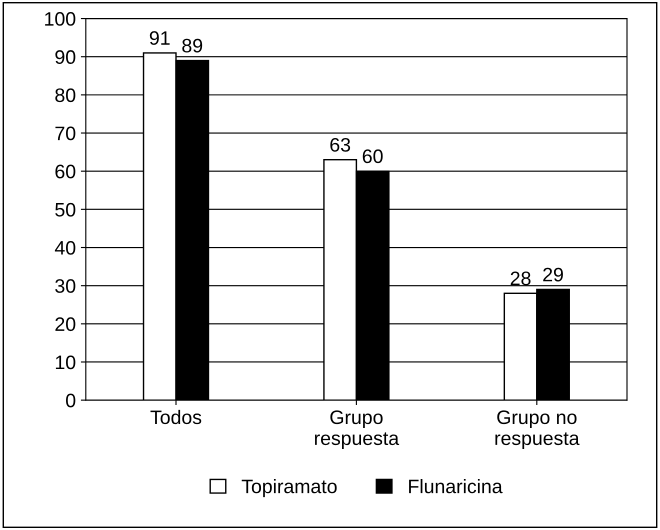  What do you see at coordinates (66, 362) in the screenshot?
I see `y-tick-label: 10` at bounding box center [66, 362].